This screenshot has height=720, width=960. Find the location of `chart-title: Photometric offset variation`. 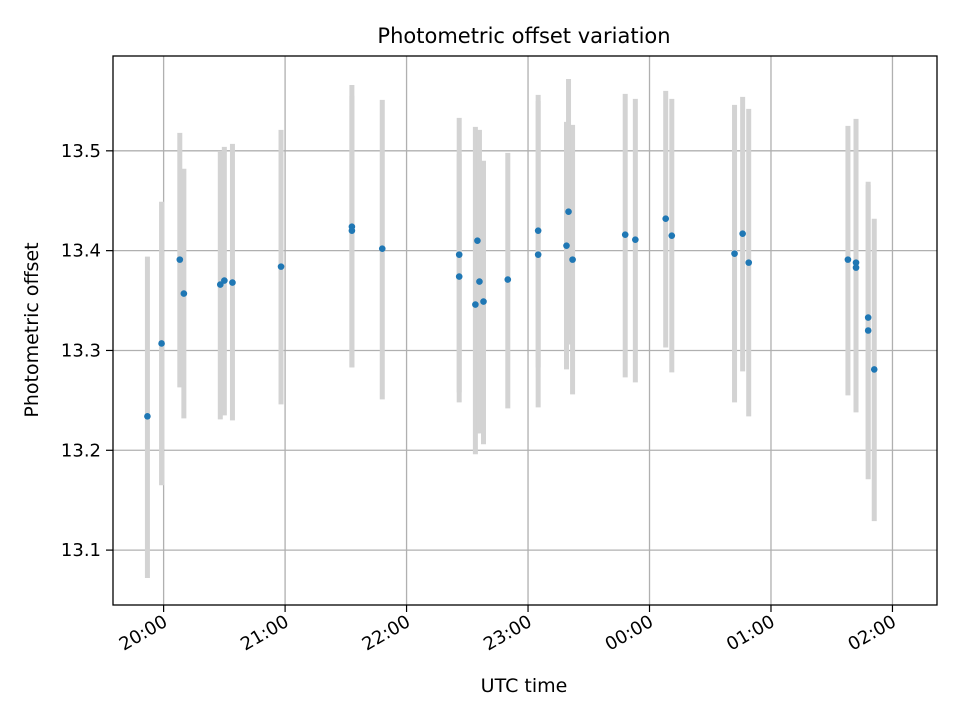

chart-title: Photometric offset variation is located at coordinates (523, 36).